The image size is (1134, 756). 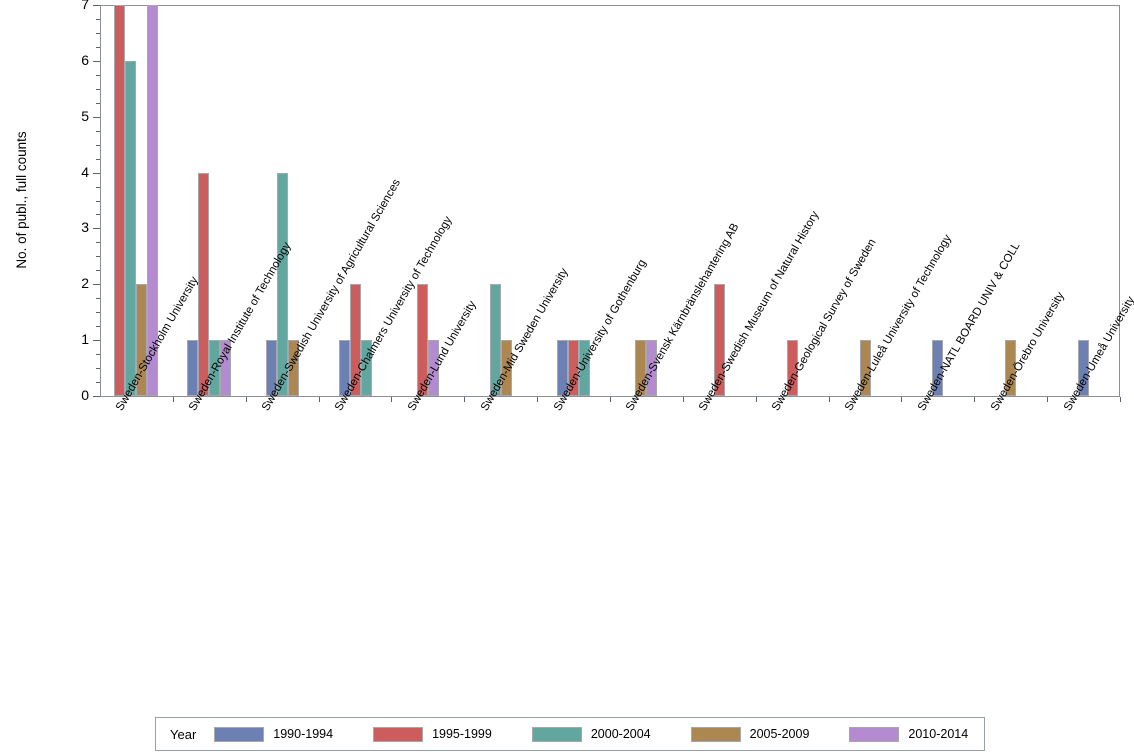 What do you see at coordinates (183, 734) in the screenshot?
I see `legend-title: Year` at bounding box center [183, 734].